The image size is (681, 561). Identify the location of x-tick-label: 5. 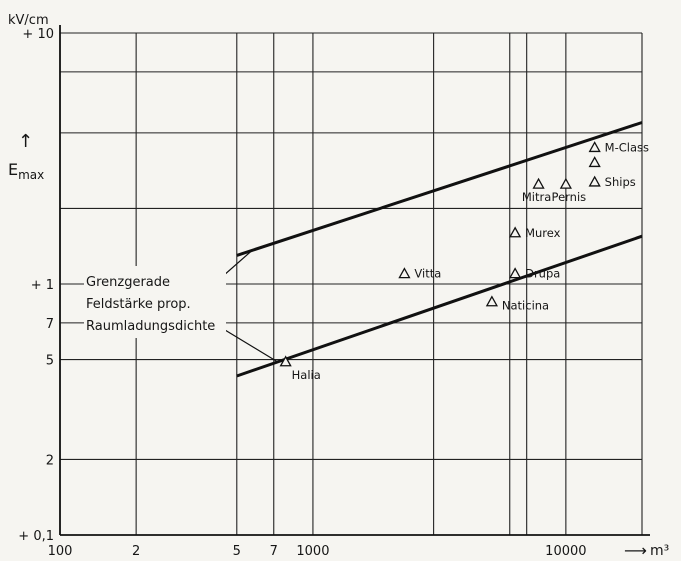
(237, 551).